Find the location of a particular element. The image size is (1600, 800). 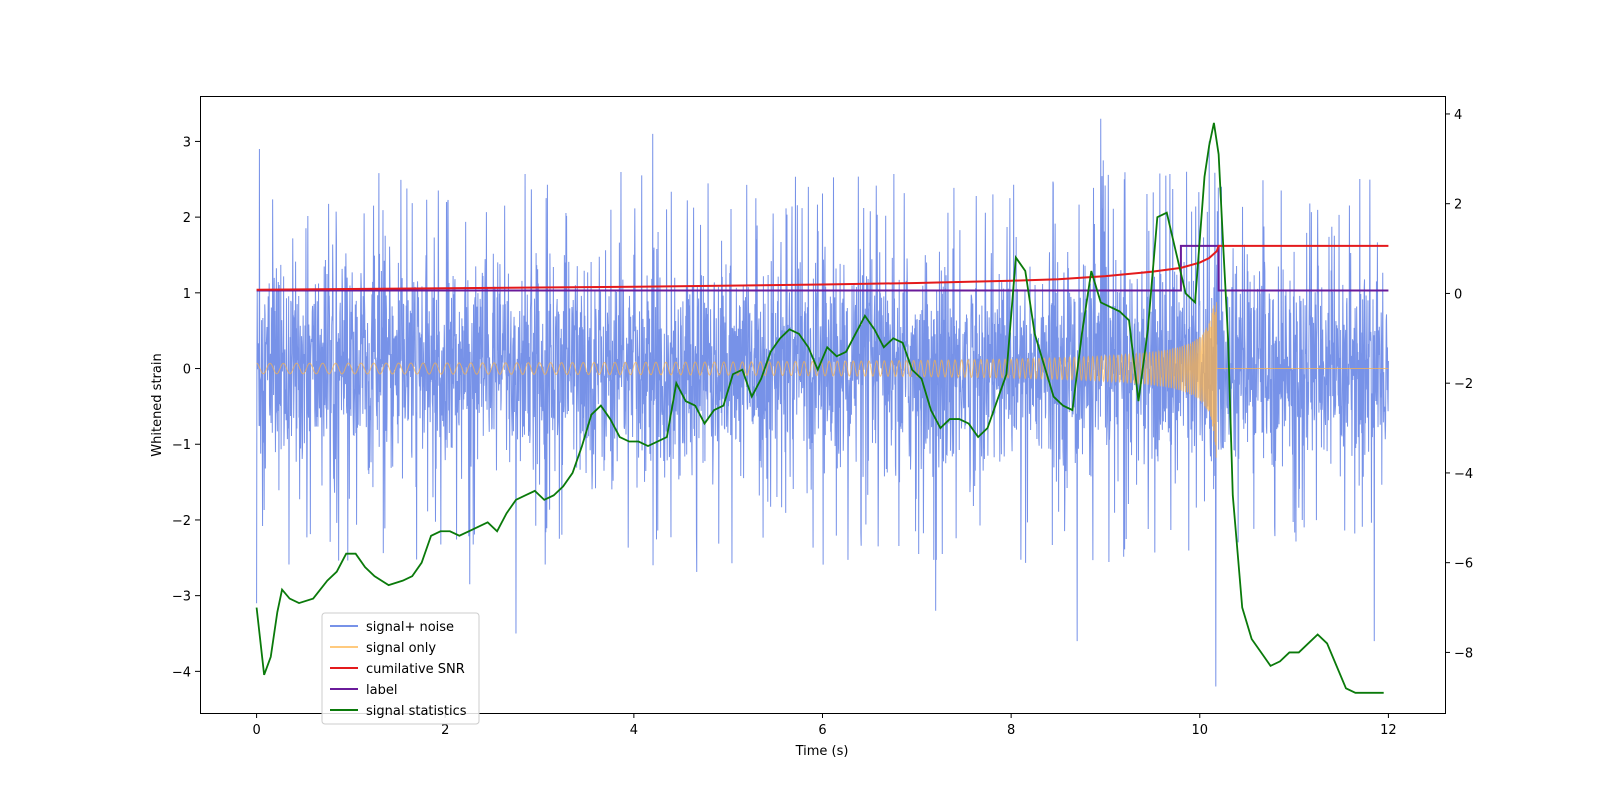

y-right-tick-label: −8 is located at coordinates (1463, 653).